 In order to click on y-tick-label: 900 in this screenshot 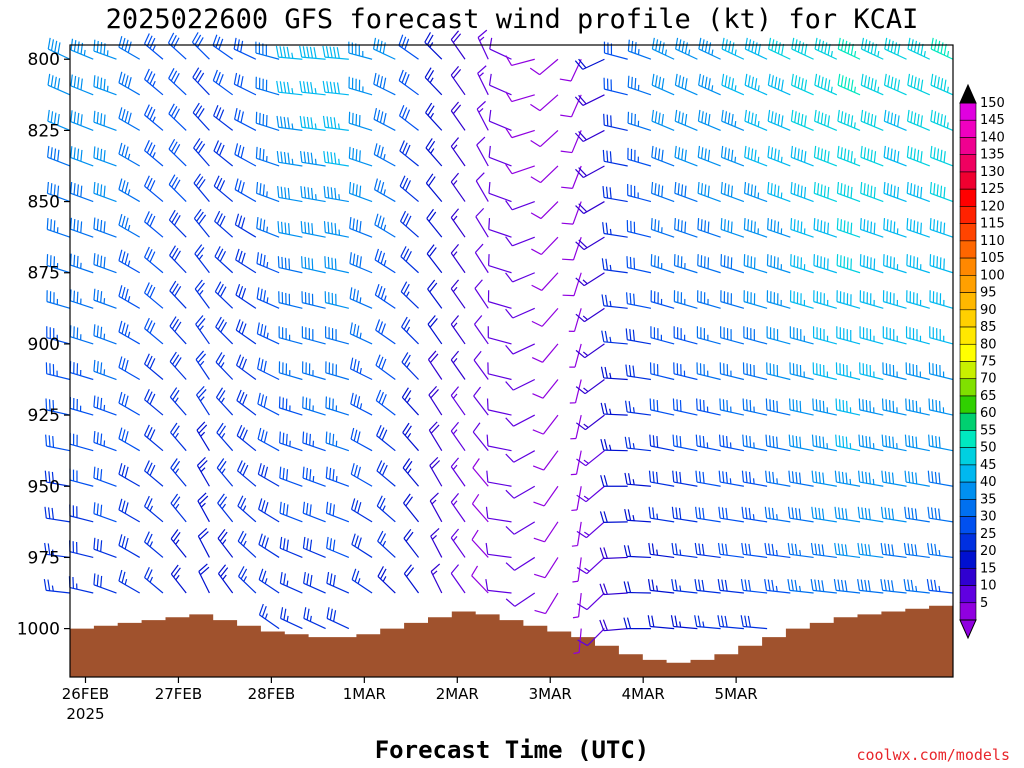, I will do `click(44, 345)`.